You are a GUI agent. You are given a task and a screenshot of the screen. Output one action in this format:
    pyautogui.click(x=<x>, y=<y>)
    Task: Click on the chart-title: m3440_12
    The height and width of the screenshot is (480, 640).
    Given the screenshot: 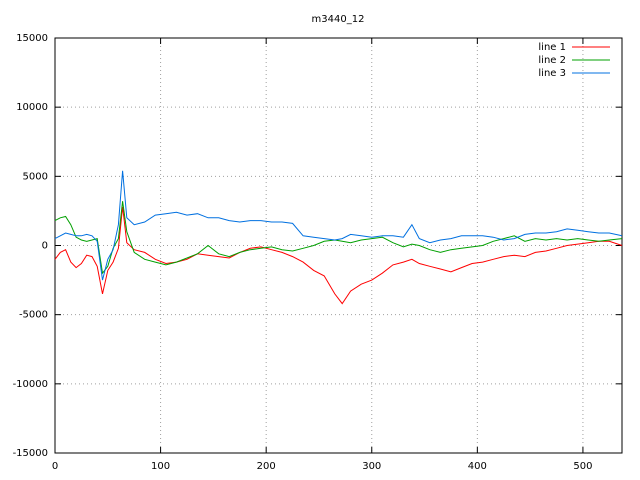 What is the action you would take?
    pyautogui.click(x=338, y=19)
    